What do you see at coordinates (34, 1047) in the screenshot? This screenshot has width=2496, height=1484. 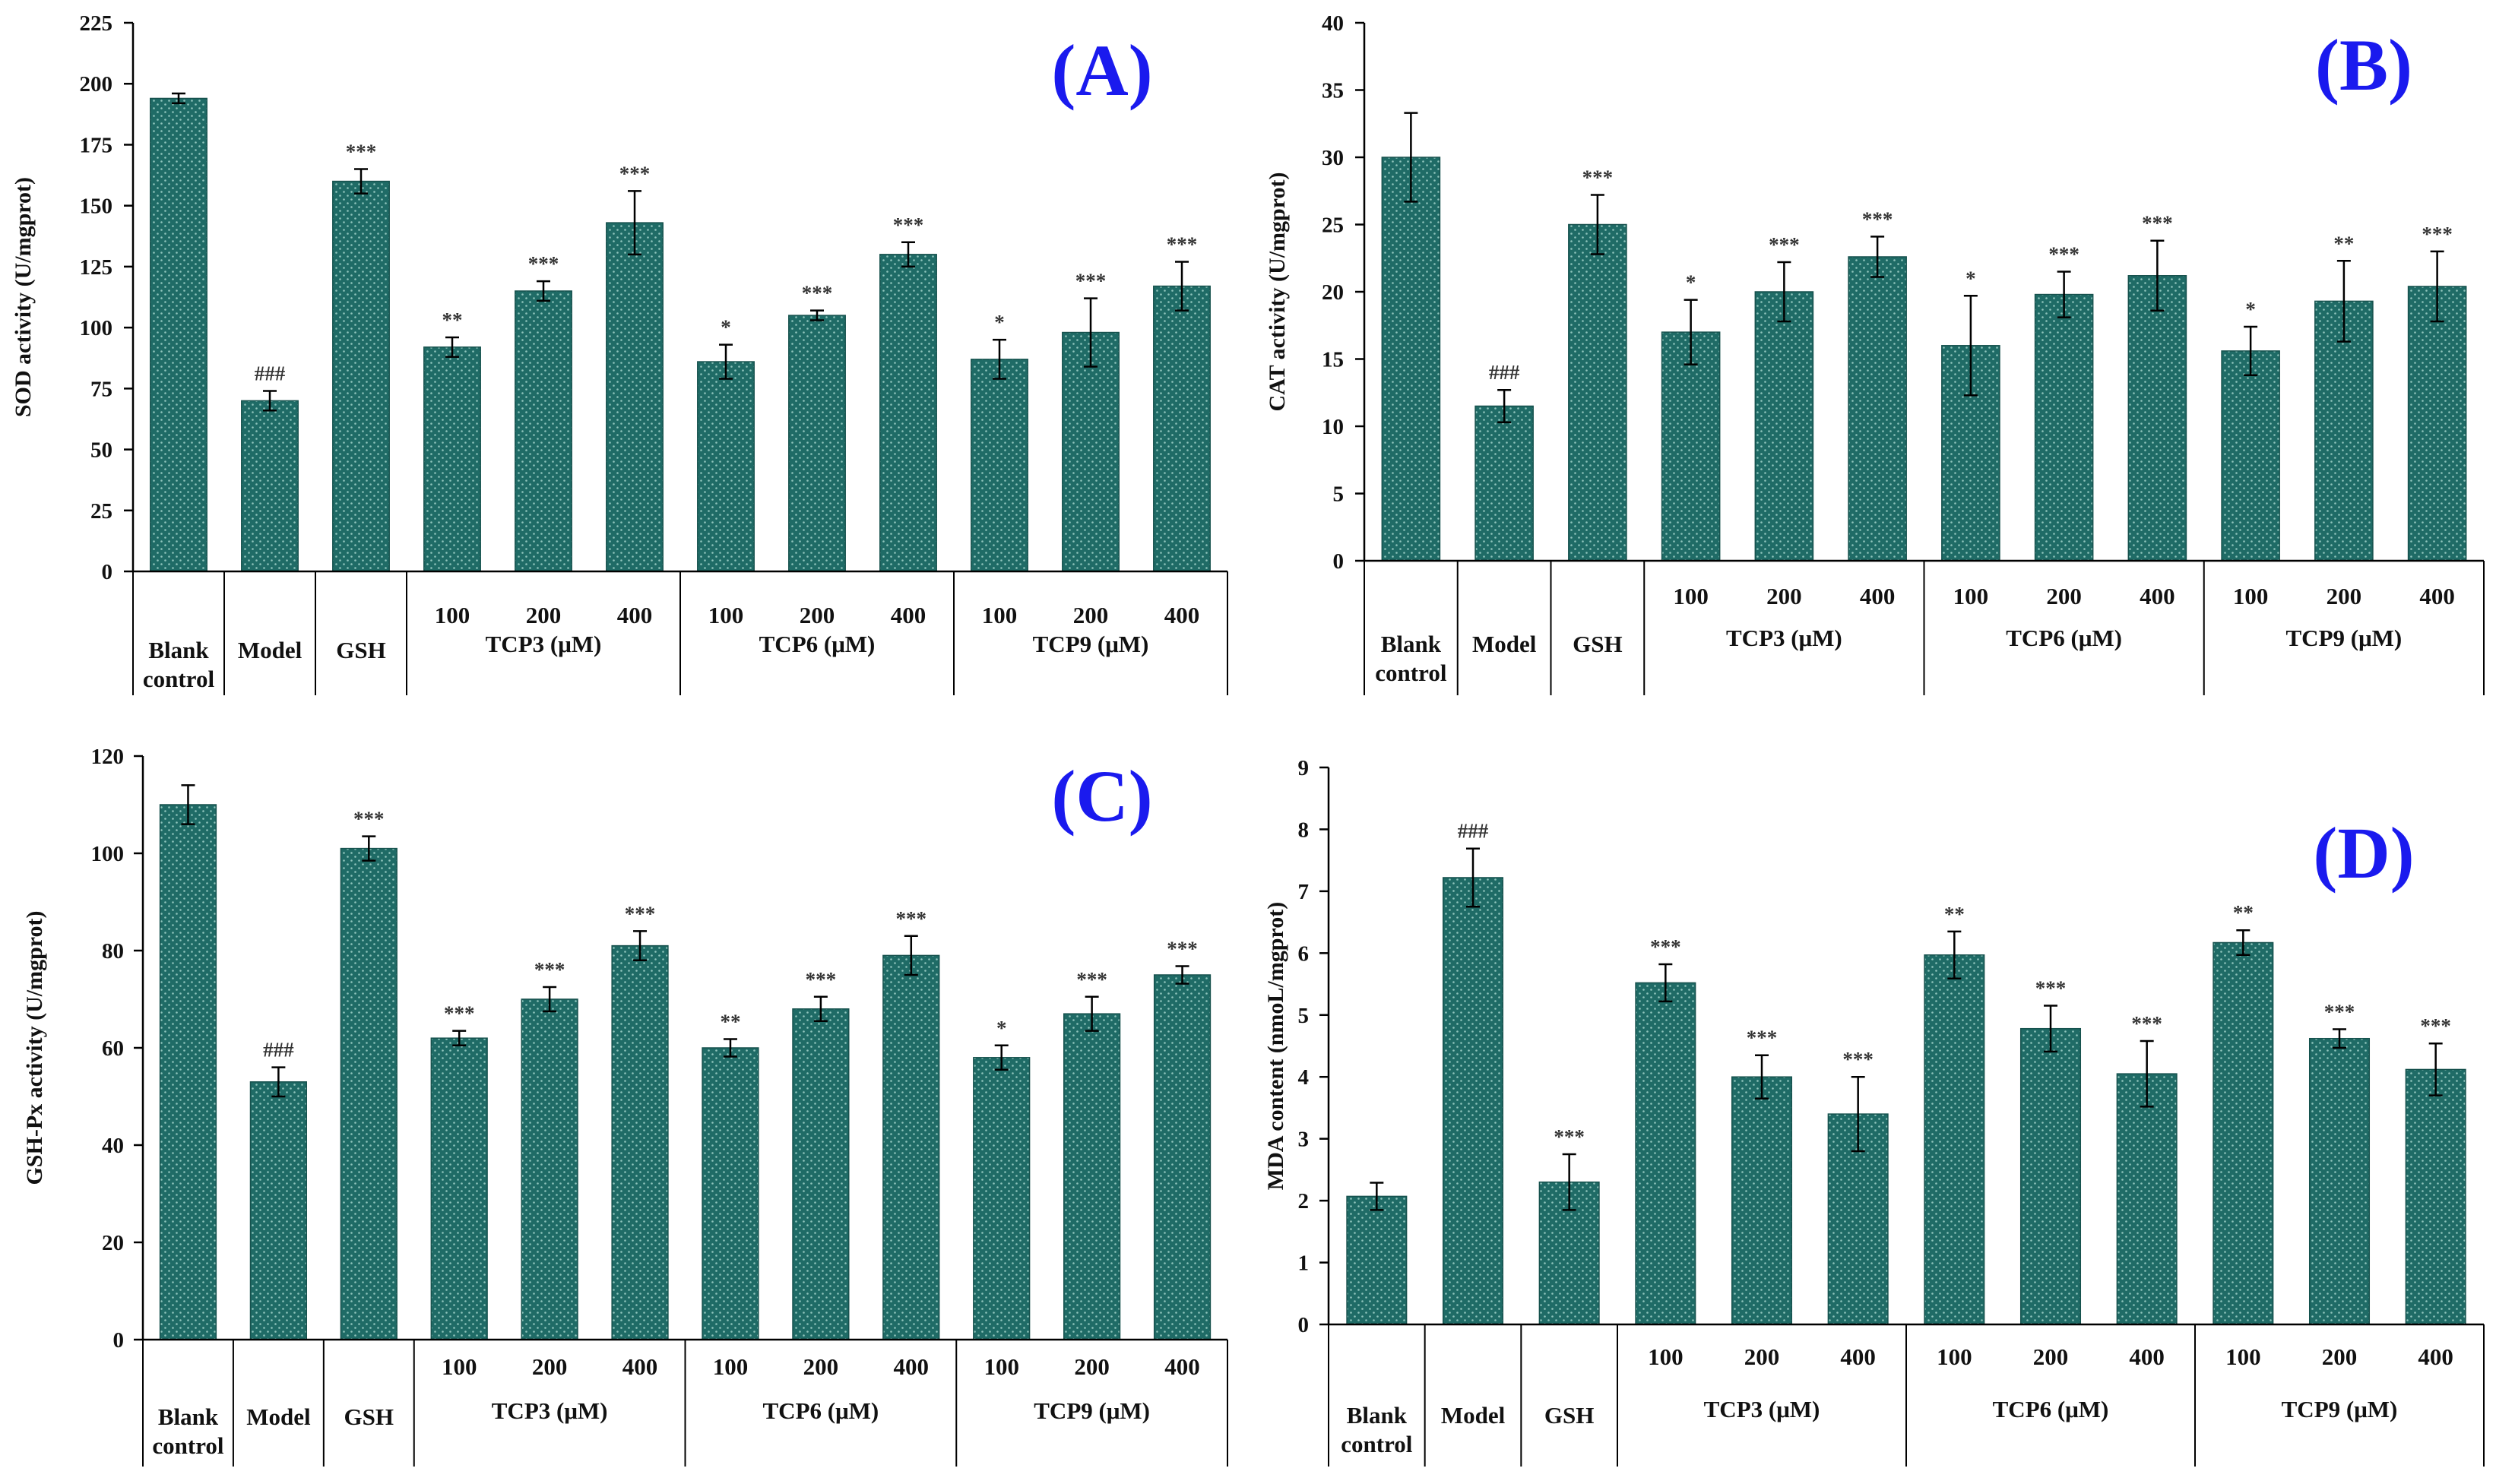 I see `y-axis-label: GSH-Px activity (U/mgprot)` at bounding box center [34, 1047].